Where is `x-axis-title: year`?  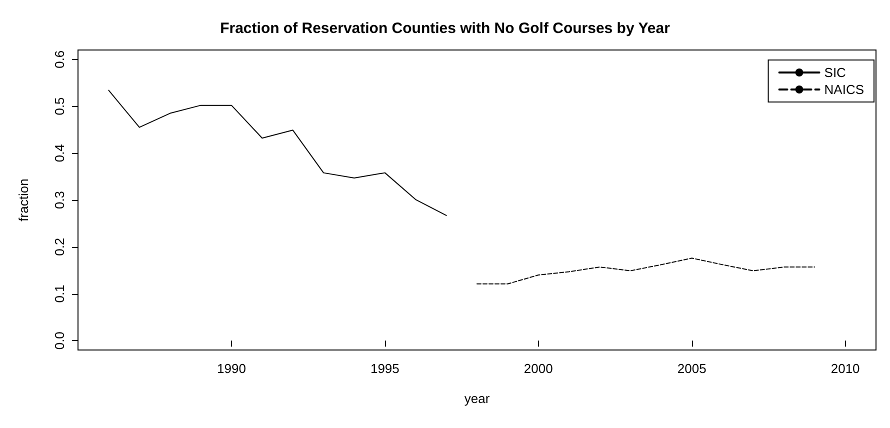
x-axis-title: year is located at coordinates (477, 398).